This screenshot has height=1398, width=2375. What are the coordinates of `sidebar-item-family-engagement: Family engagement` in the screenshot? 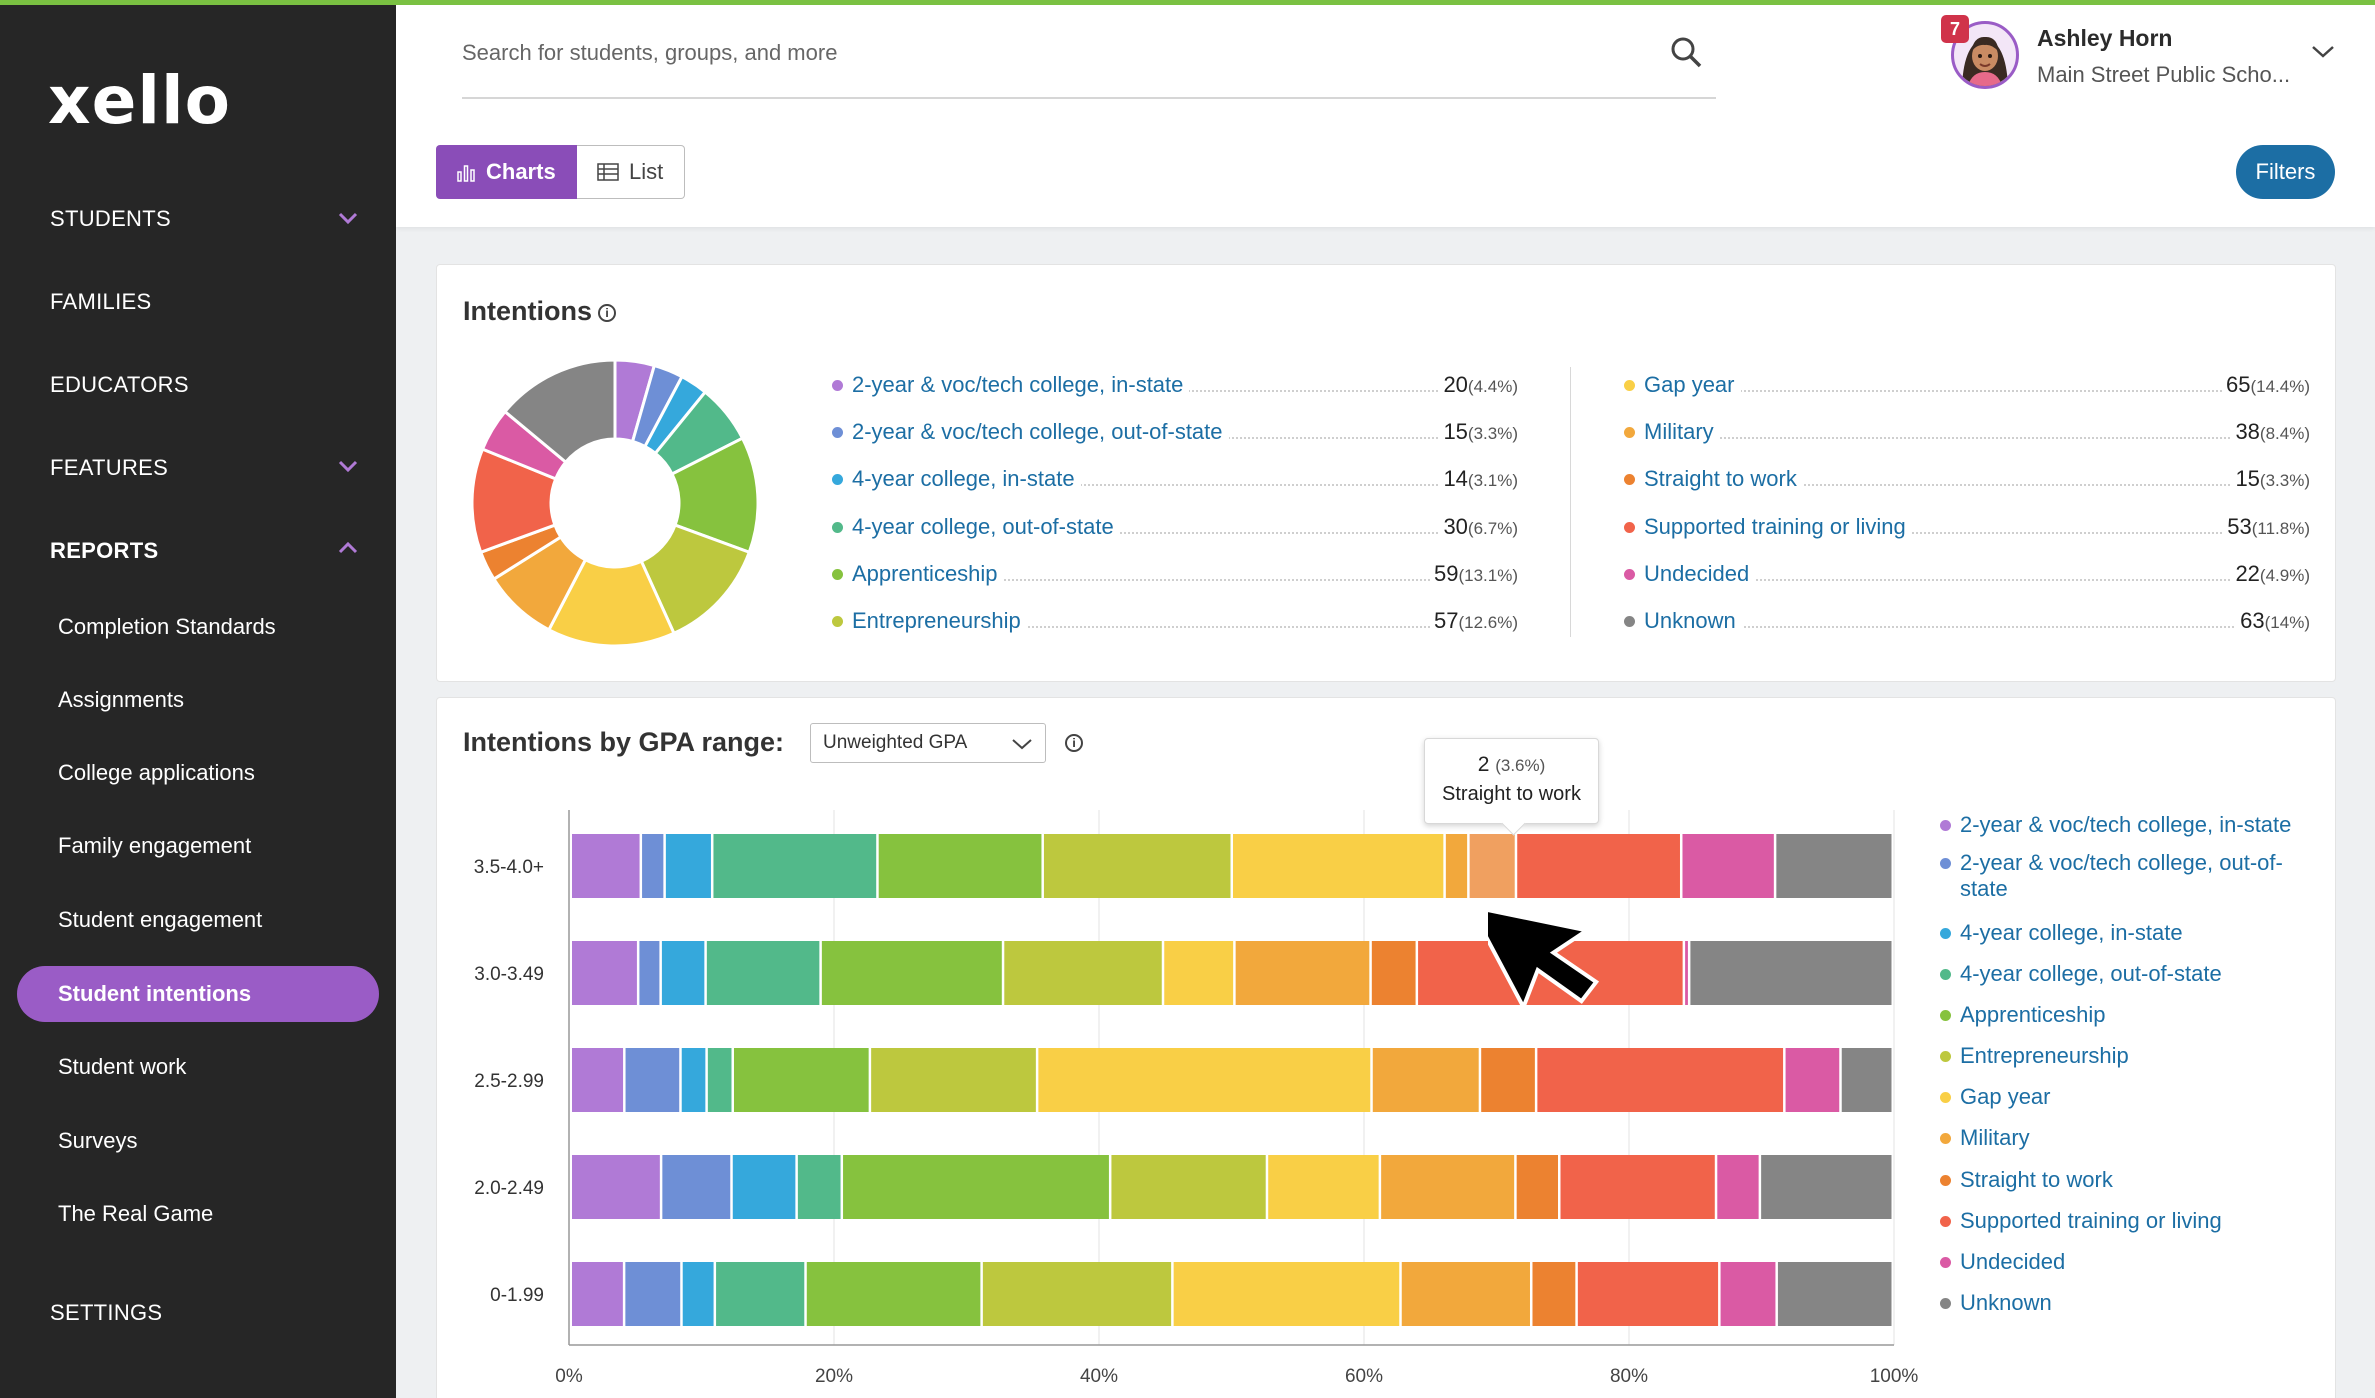 It's located at (155, 845).